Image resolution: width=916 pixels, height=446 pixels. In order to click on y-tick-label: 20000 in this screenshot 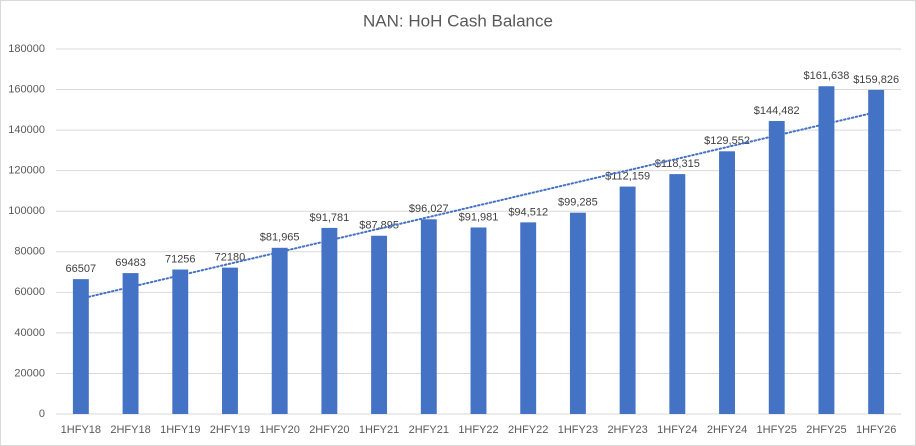, I will do `click(29, 373)`.